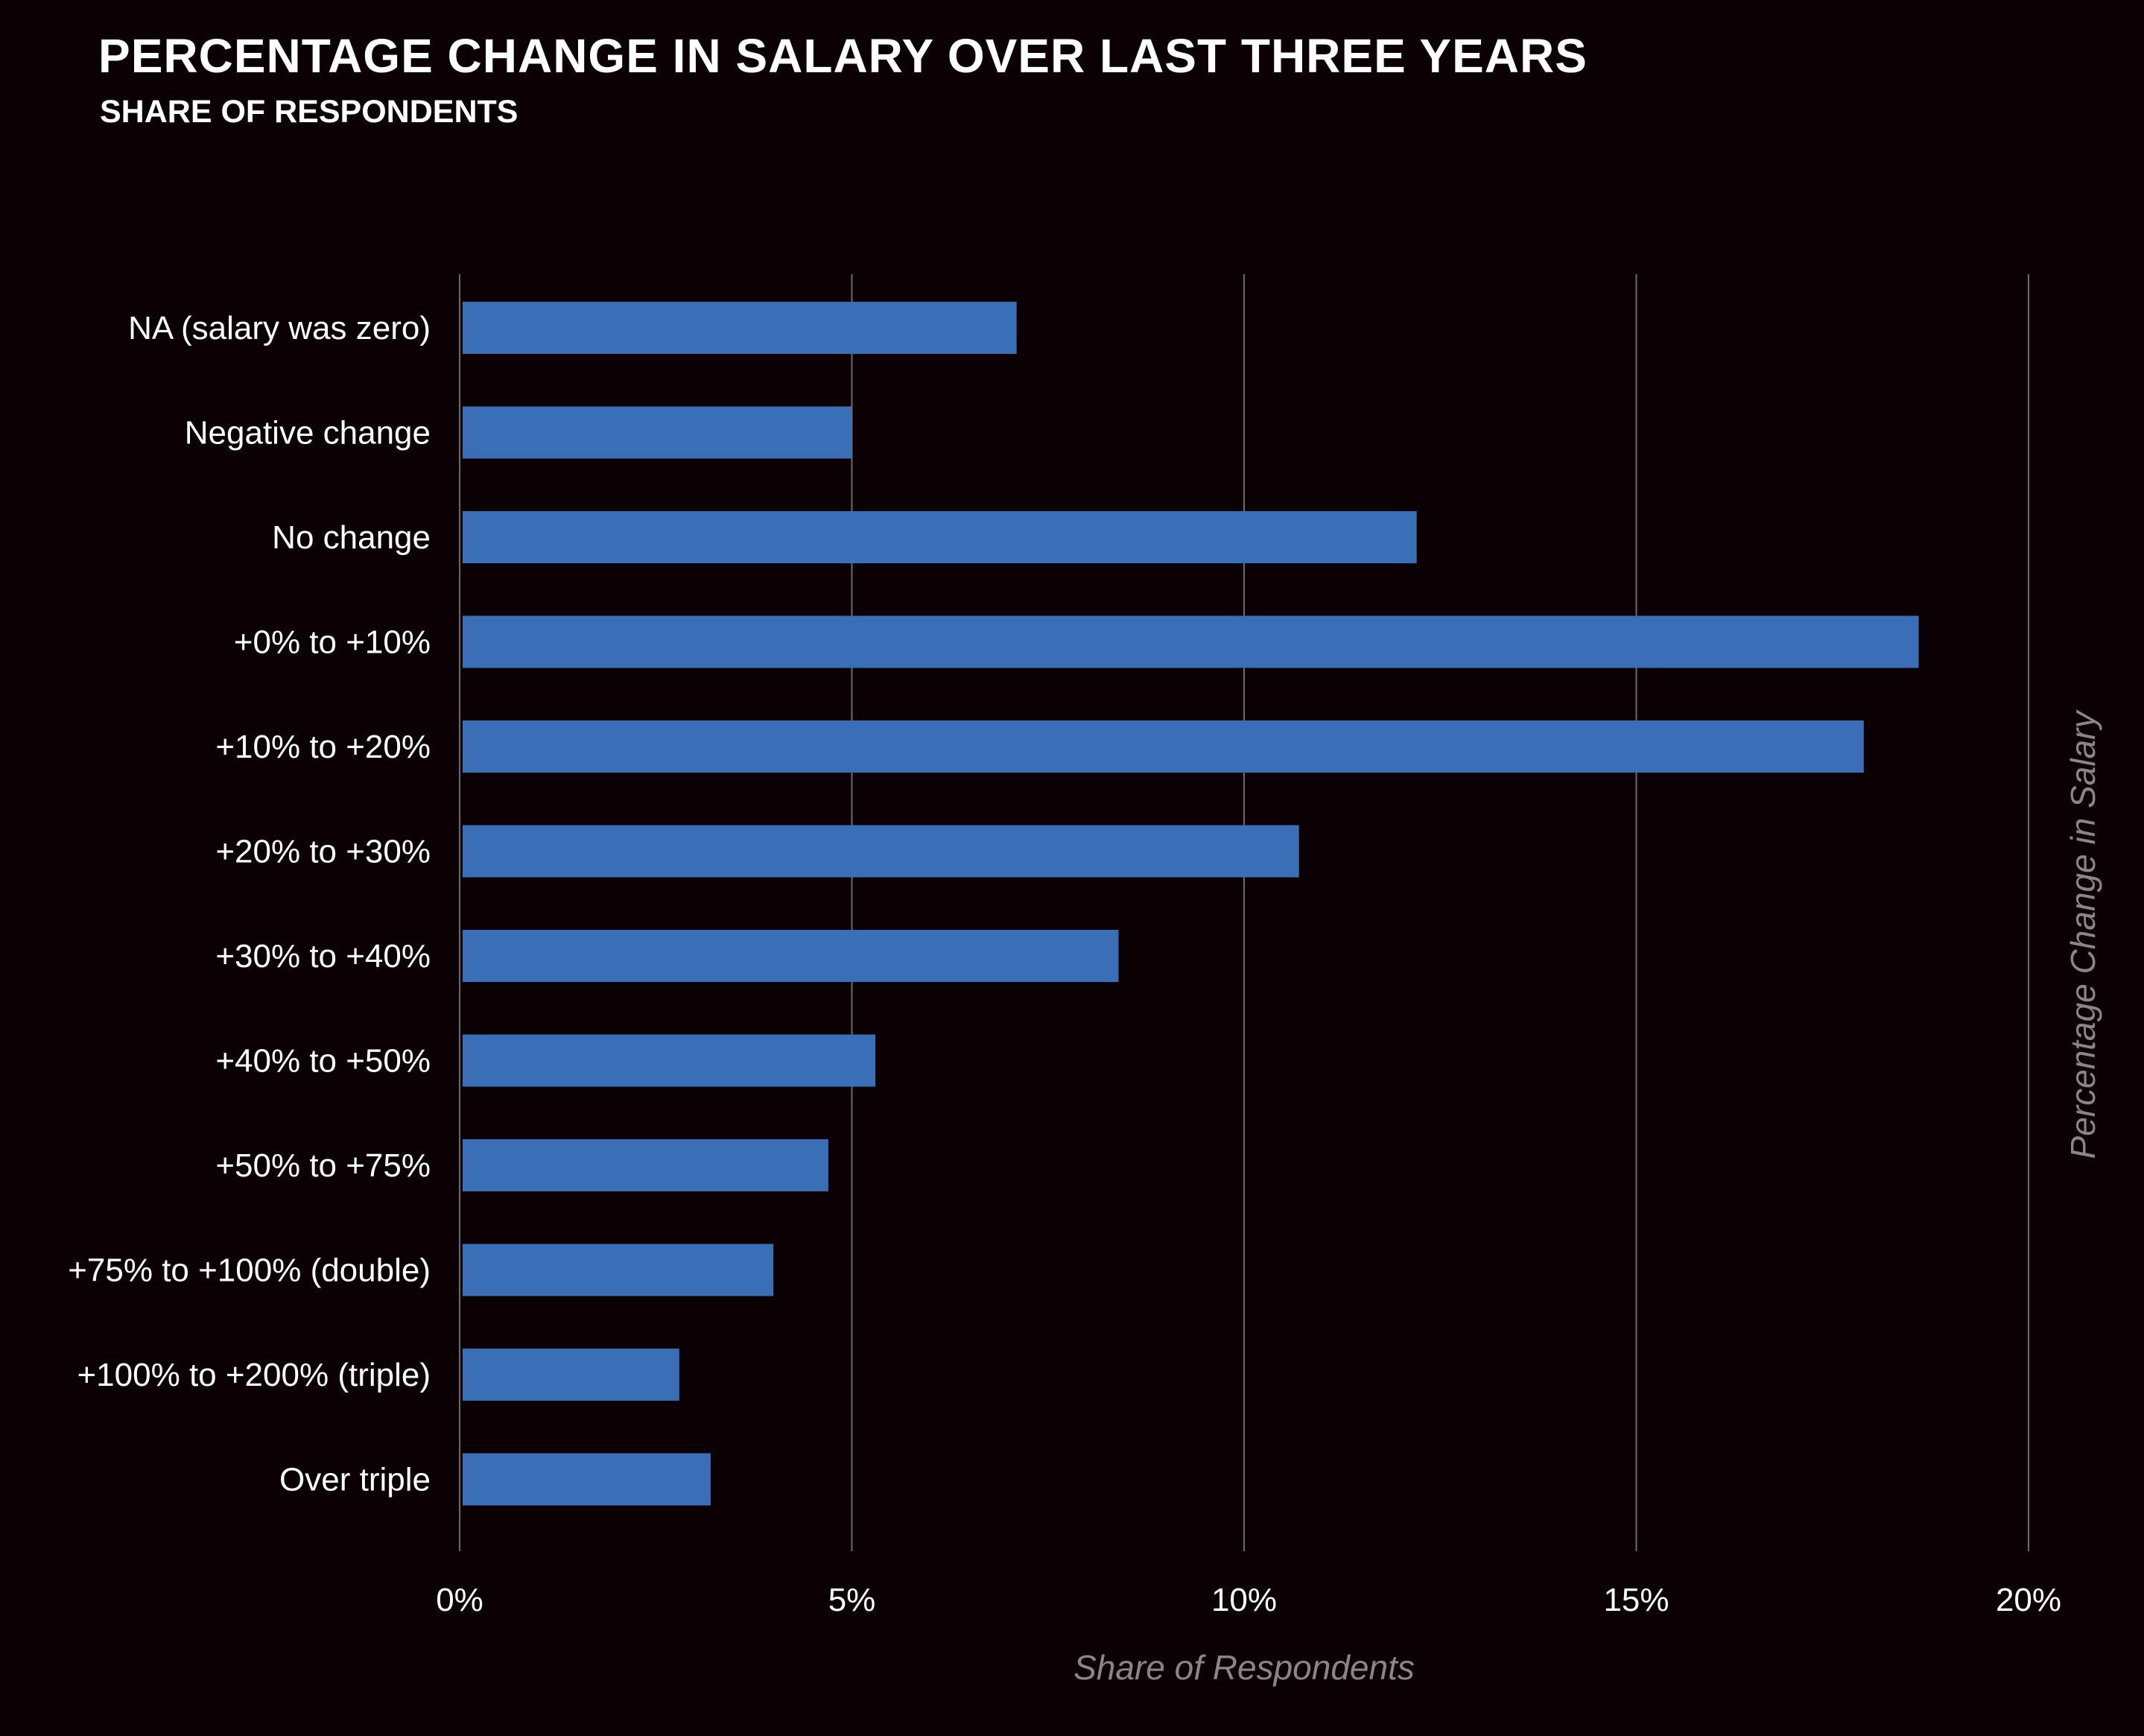 The height and width of the screenshot is (1736, 2144). What do you see at coordinates (323, 852) in the screenshot?
I see `category-label: +20% to +30%` at bounding box center [323, 852].